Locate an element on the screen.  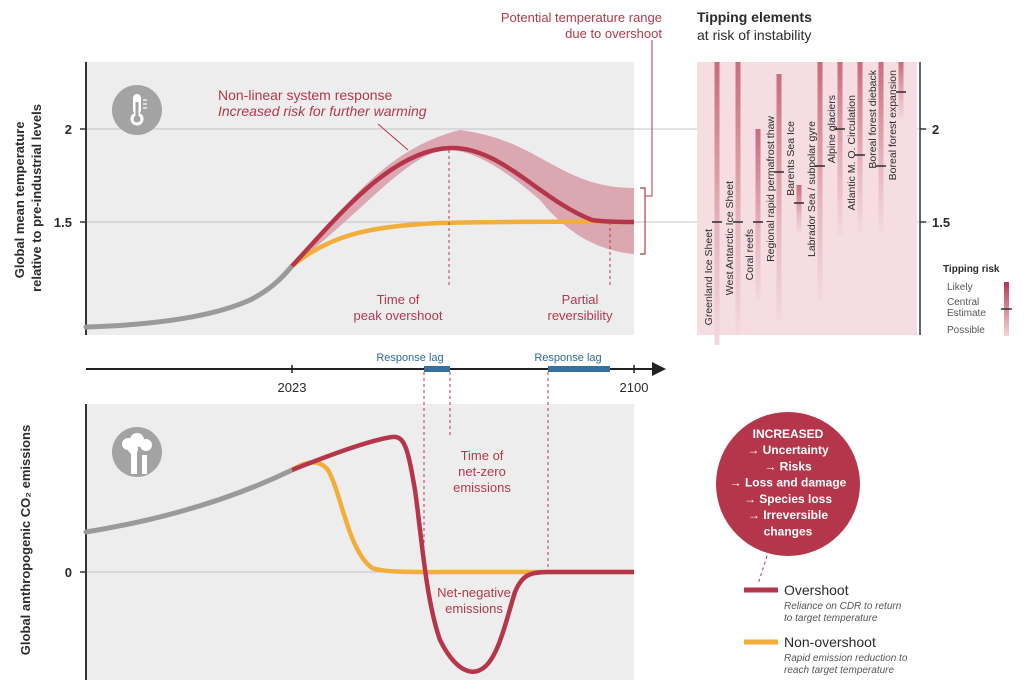
time-axis-arrowhead is located at coordinates (659, 369).